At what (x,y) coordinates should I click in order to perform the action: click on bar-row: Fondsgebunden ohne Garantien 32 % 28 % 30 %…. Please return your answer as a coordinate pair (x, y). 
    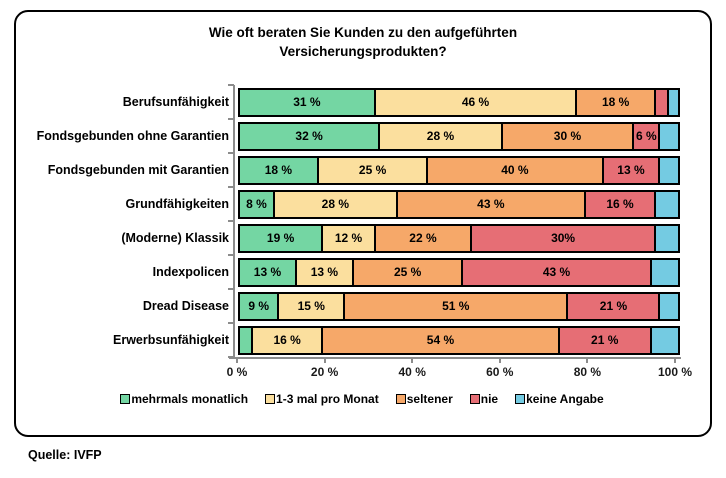
    Looking at the image, I should click on (363, 136).